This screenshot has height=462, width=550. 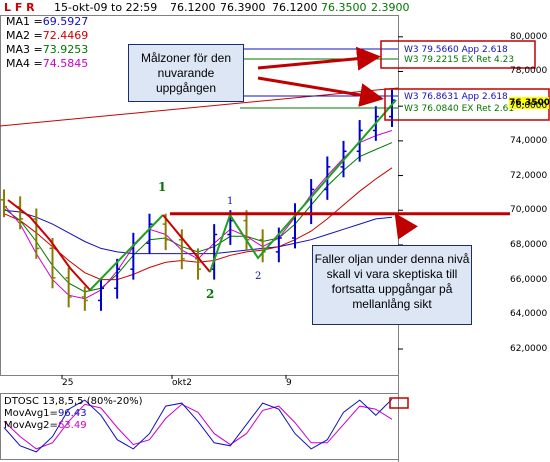 I want to click on wave-1-line, so click(x=126, y=252).